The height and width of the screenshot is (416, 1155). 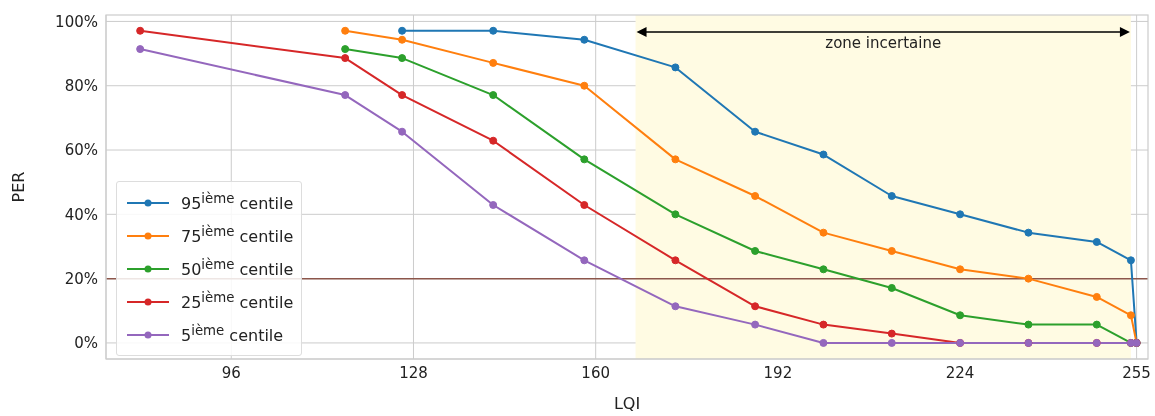 I want to click on x-tick-label: 255, so click(x=1136, y=372).